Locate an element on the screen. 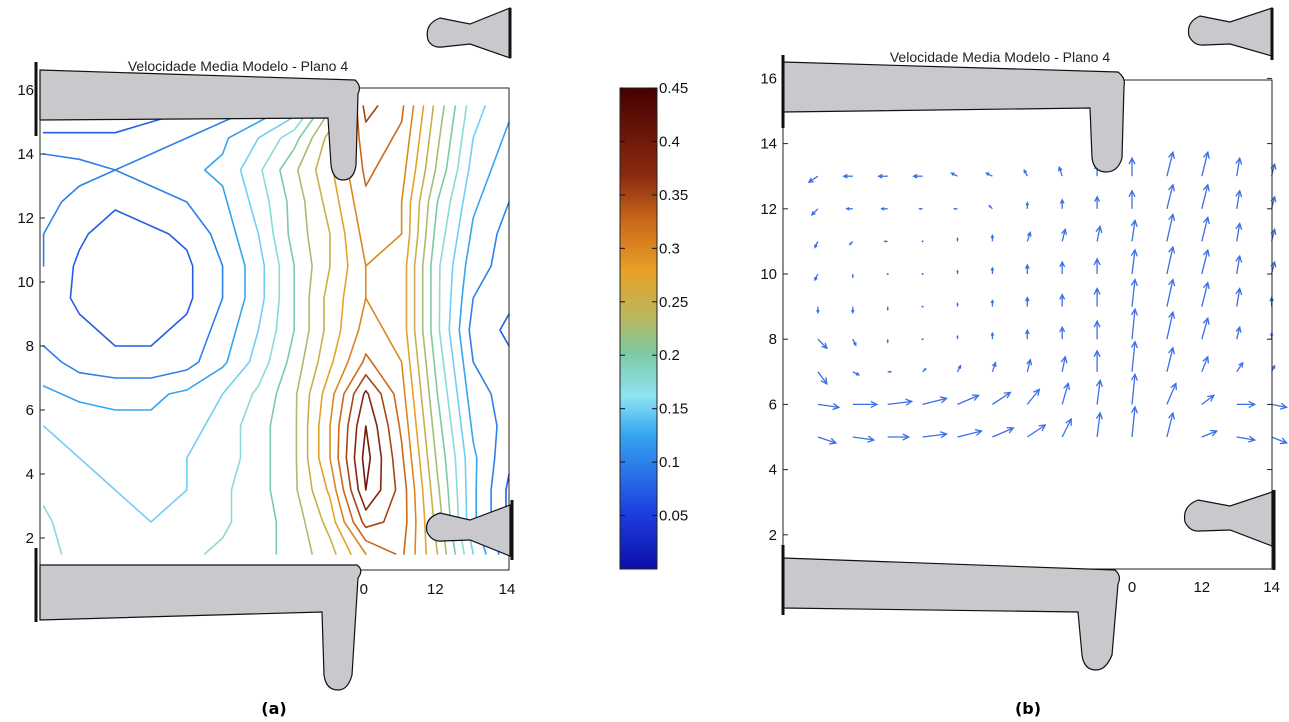  panel-a-y-tick-label: 8 is located at coordinates (30, 346).